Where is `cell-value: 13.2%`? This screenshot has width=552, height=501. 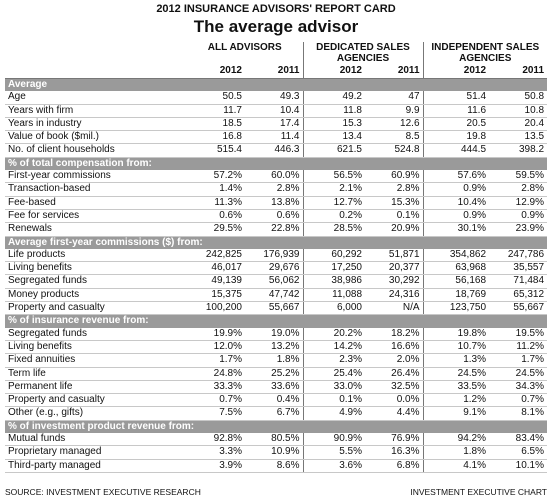
cell-value: 13.2% is located at coordinates (274, 347).